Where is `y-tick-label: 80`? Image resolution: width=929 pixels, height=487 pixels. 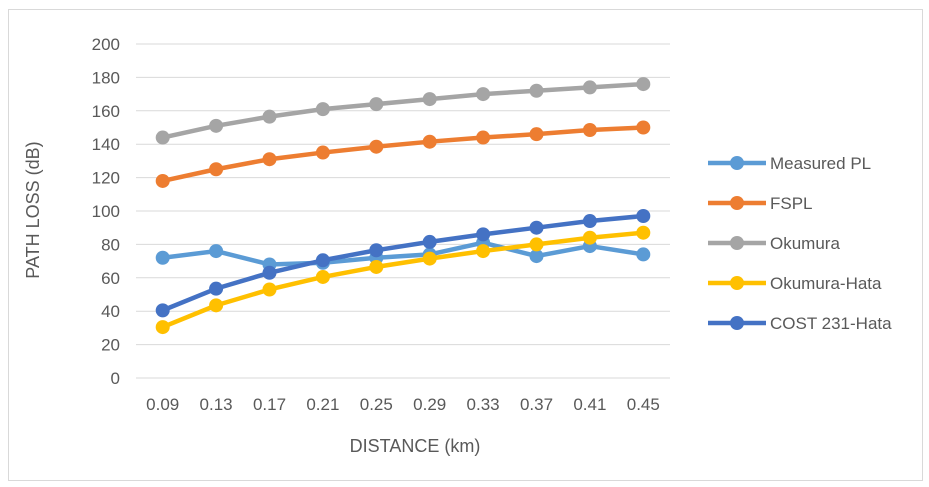 y-tick-label: 80 is located at coordinates (110, 244).